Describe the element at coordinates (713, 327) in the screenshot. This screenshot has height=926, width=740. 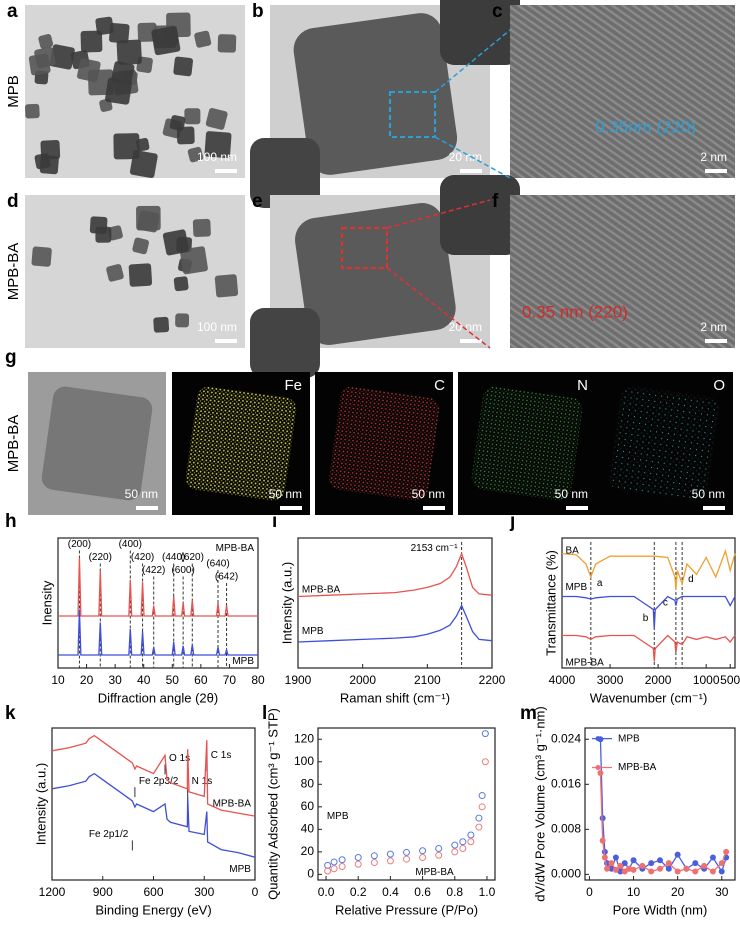
I see `scale-bar-label: 2 nm` at that location.